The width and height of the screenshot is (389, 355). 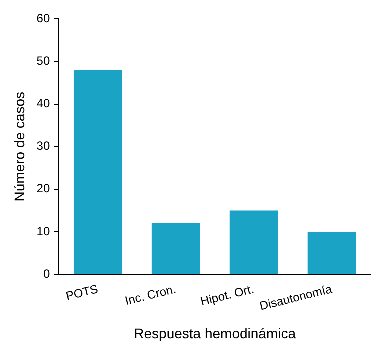 What do you see at coordinates (43, 103) in the screenshot?
I see `y-tick-label: 40` at bounding box center [43, 103].